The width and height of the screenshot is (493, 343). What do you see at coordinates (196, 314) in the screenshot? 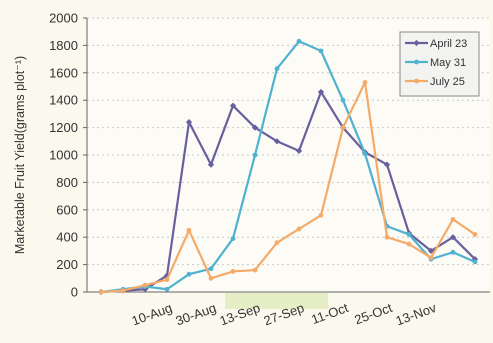
I see `x-tick-label: 30-Aug` at bounding box center [196, 314].